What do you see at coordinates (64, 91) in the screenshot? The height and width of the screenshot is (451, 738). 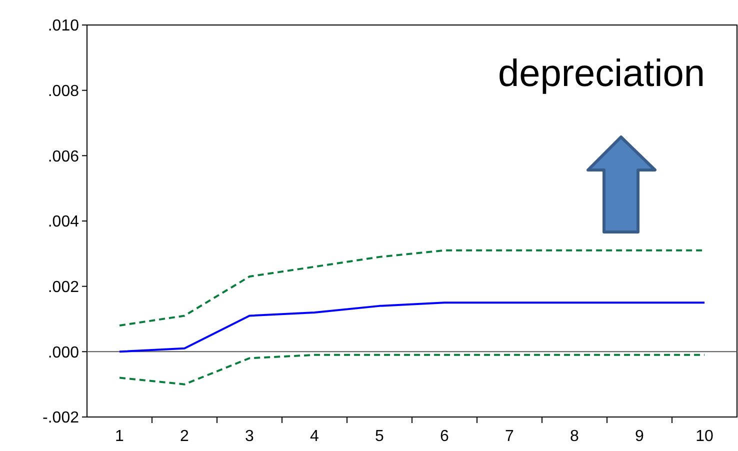 I see `y-tick-label: .008` at bounding box center [64, 91].